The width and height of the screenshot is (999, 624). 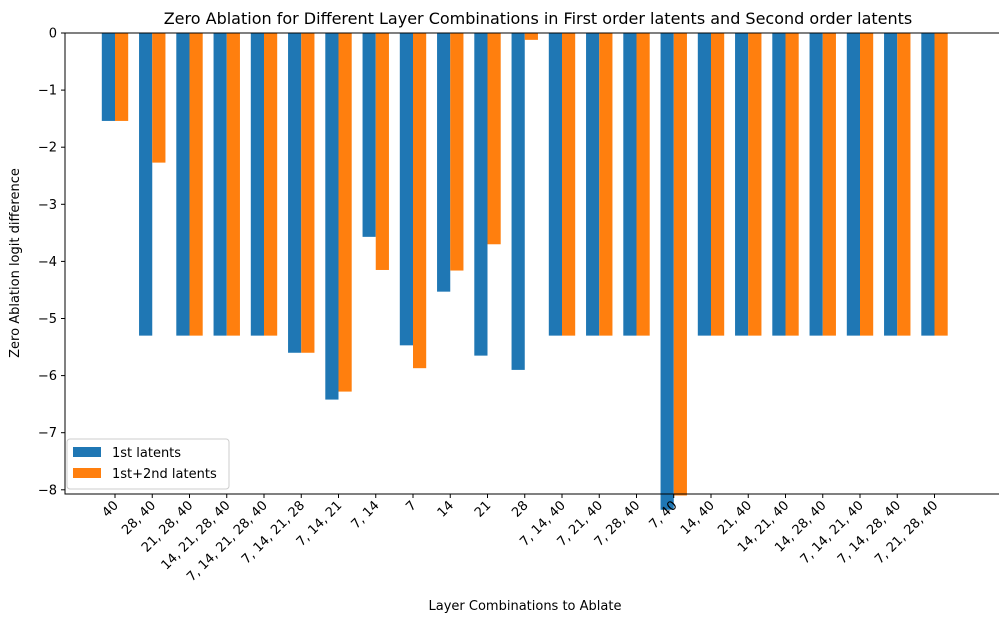 What do you see at coordinates (53, 34) in the screenshot?
I see `y-tick-label: 0` at bounding box center [53, 34].